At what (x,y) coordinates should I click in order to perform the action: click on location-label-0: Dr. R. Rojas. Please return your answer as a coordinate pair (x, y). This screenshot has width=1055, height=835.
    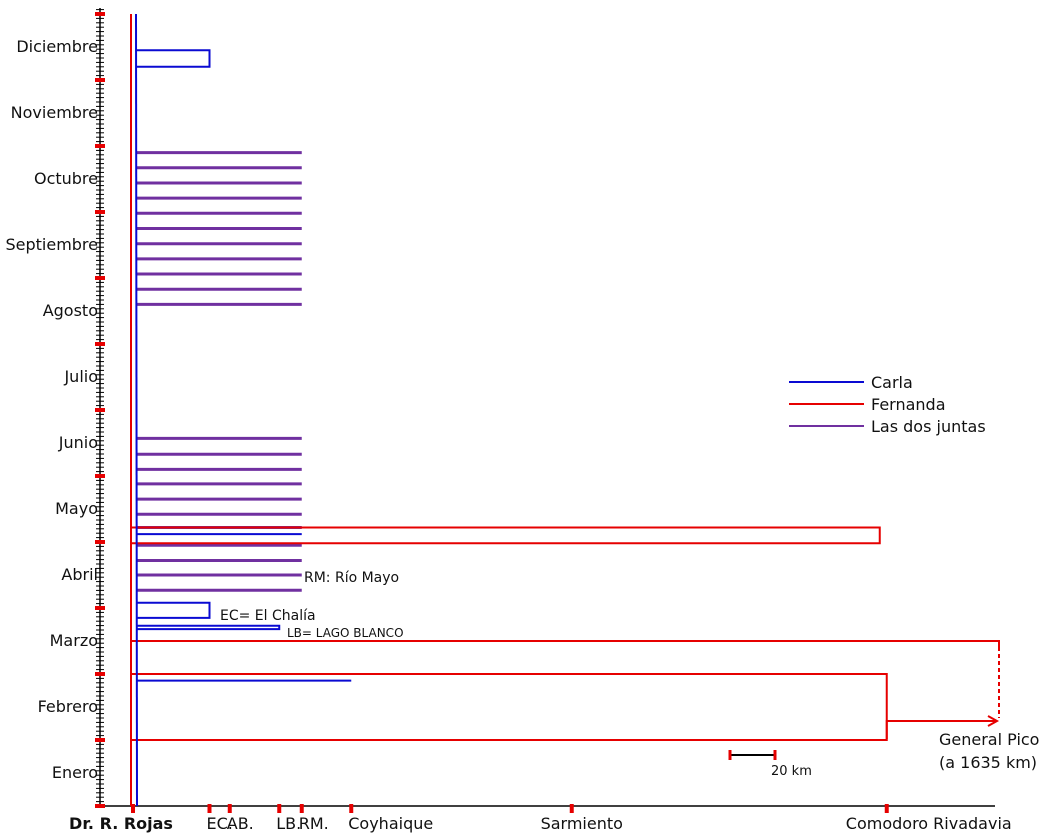
    Looking at the image, I should click on (121, 823).